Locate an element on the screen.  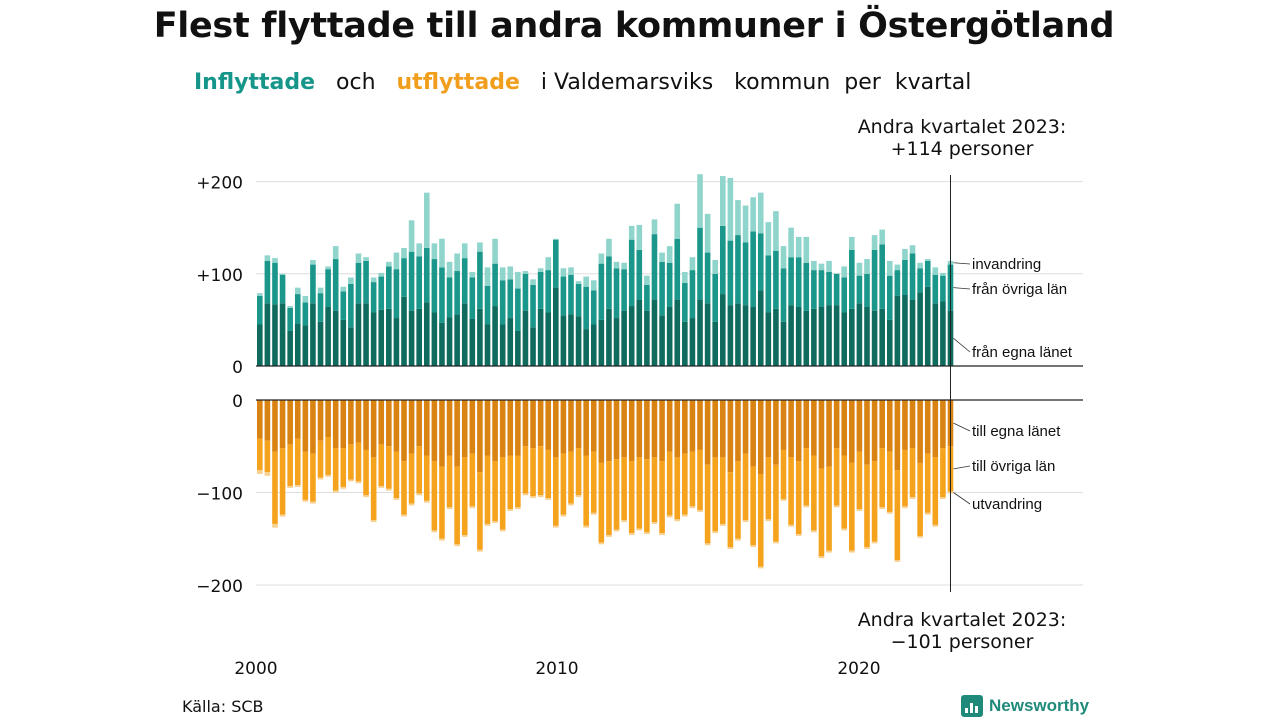
annotation-top-line2: +114 personer is located at coordinates (962, 149).